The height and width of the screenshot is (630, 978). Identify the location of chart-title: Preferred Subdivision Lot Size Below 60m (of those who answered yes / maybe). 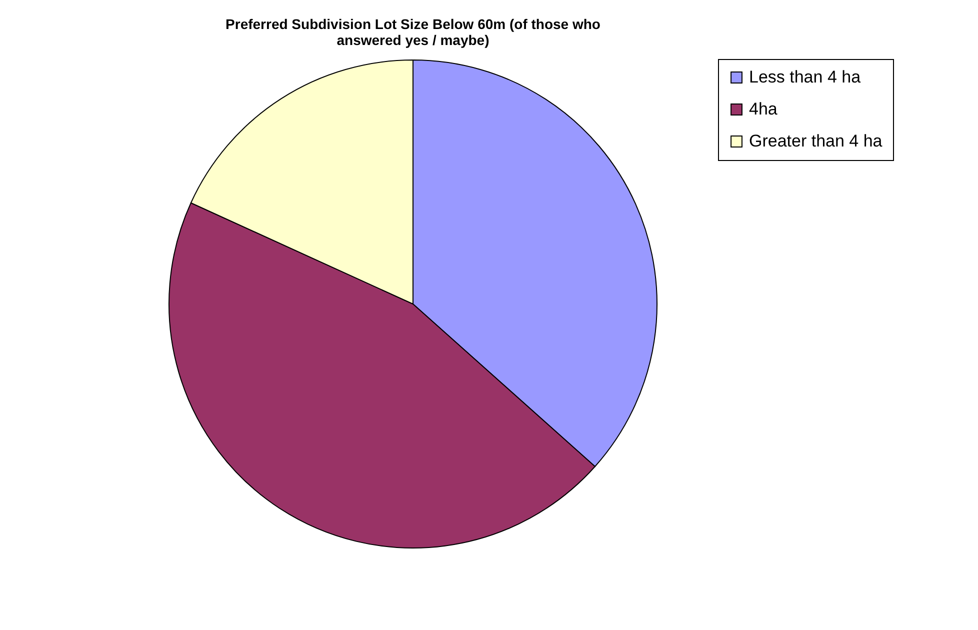
(413, 32).